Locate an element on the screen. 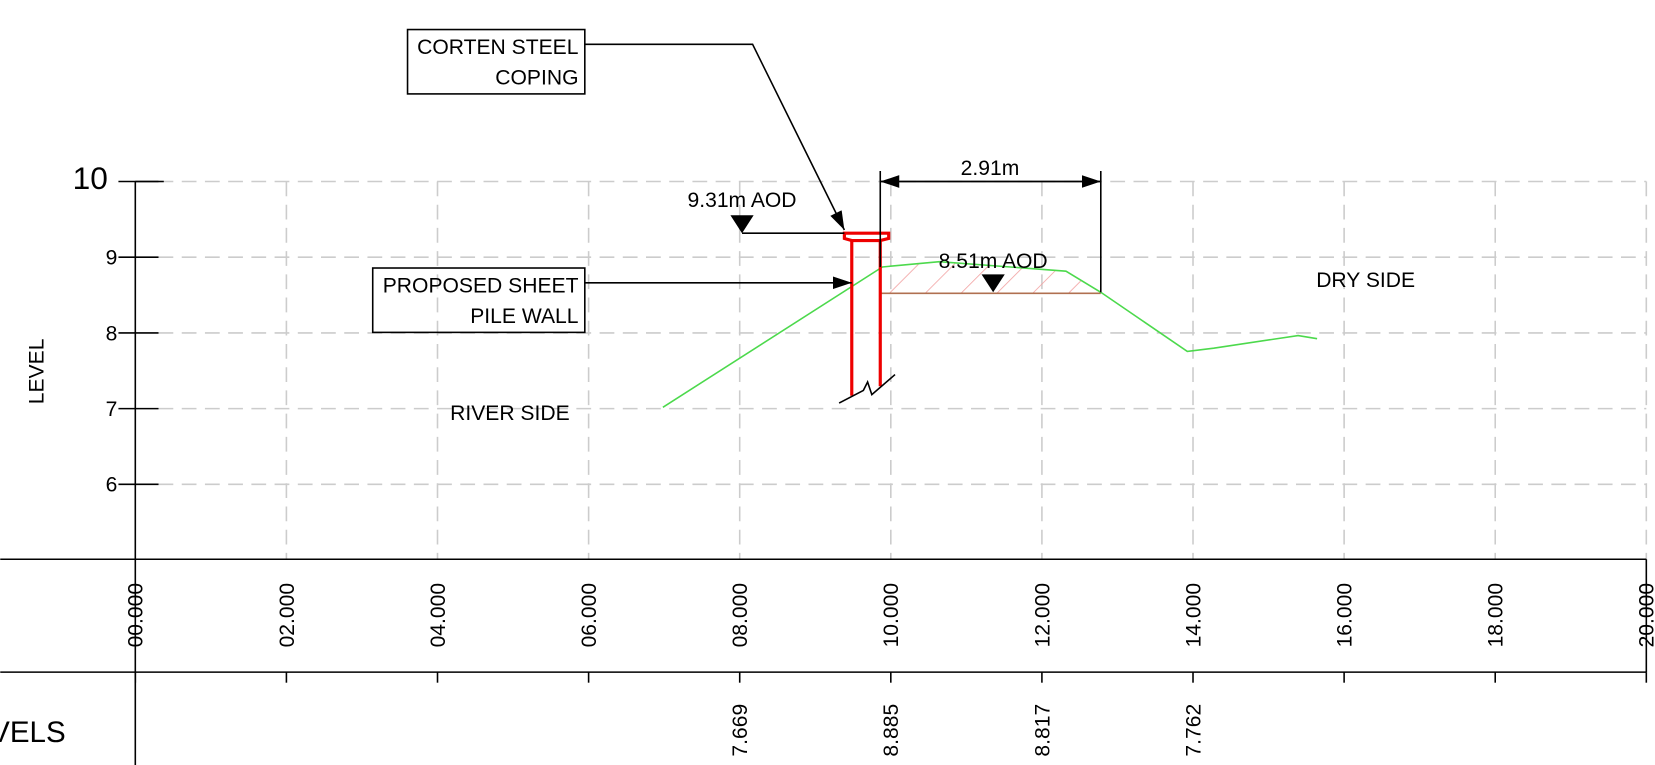  chainage-label: 08.000 is located at coordinates (740, 615).